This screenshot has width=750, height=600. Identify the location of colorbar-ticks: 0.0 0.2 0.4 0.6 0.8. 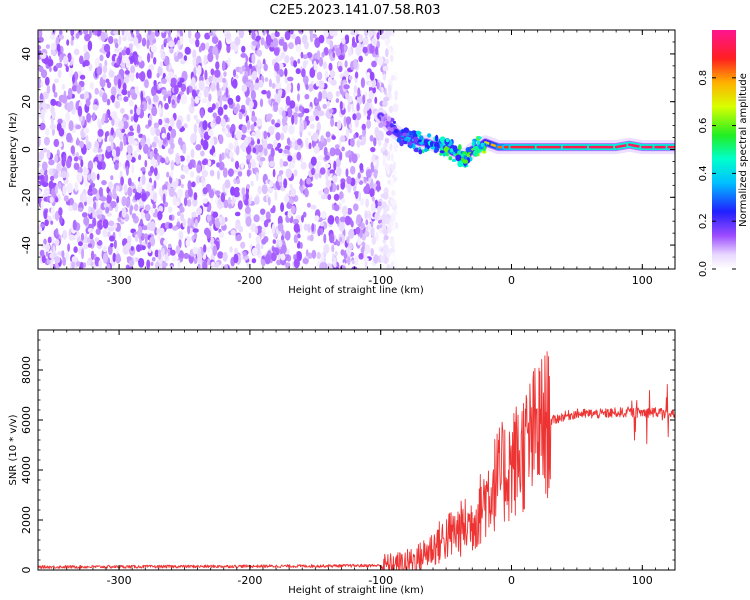
(717, 173).